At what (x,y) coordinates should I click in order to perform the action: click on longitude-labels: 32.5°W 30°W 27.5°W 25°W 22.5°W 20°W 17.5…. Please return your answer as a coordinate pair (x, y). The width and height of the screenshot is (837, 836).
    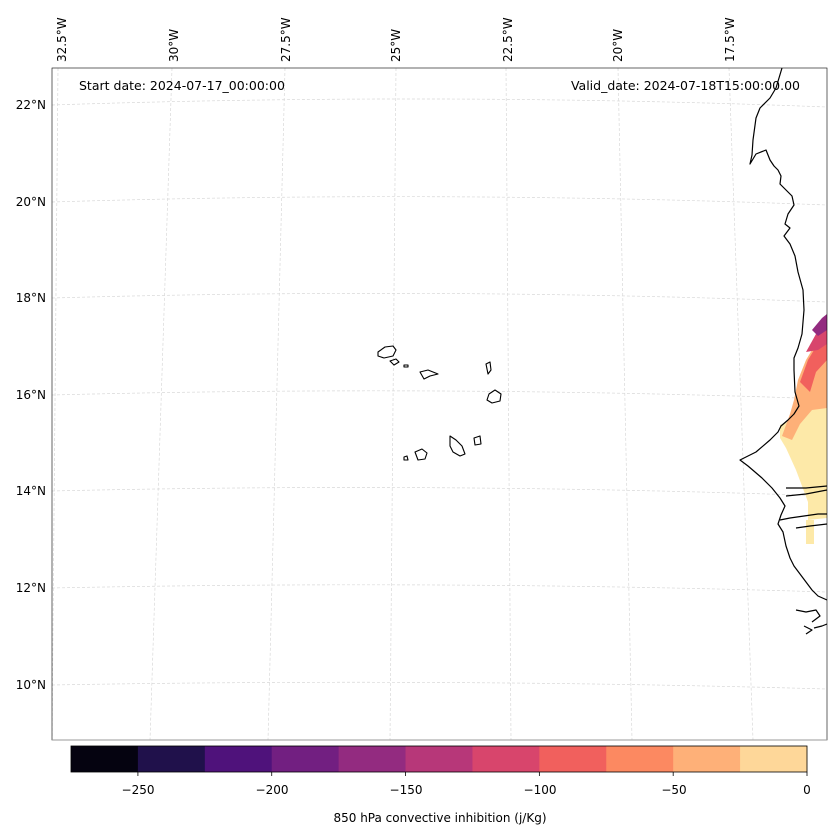
    Looking at the image, I should click on (396, 39).